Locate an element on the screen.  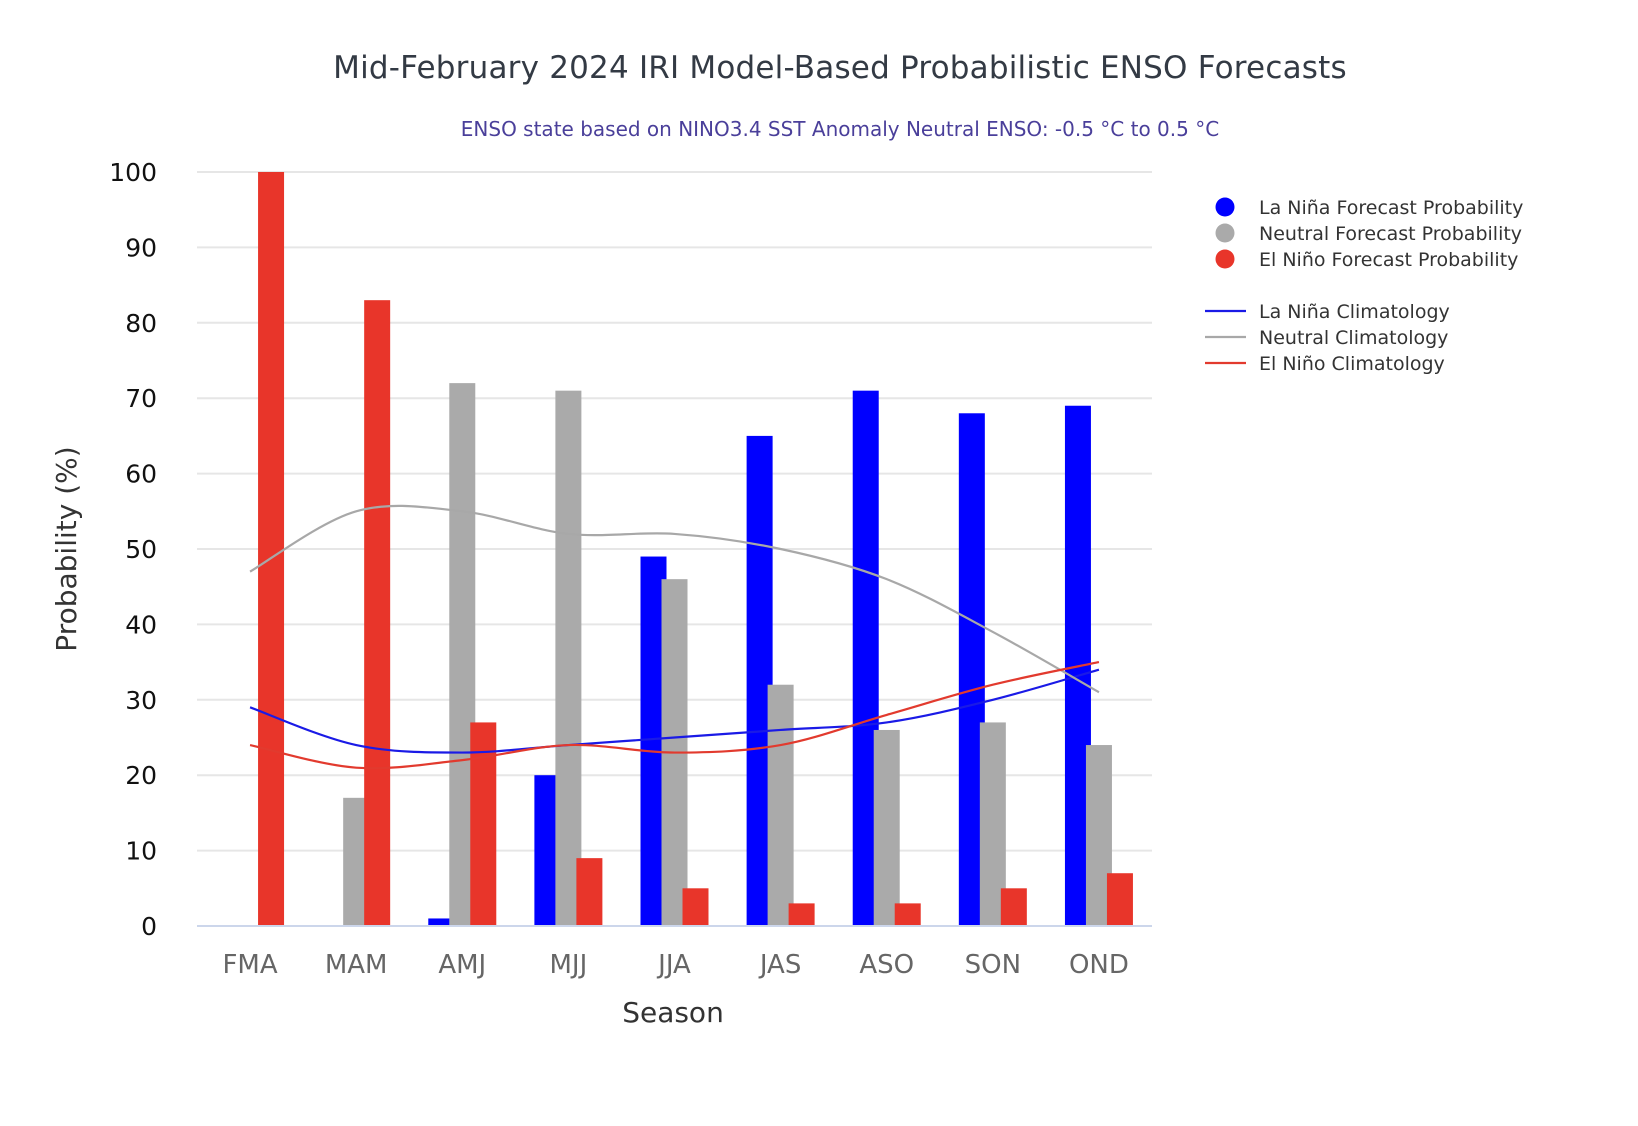
y-tick-label: 50 is located at coordinates (141, 549).